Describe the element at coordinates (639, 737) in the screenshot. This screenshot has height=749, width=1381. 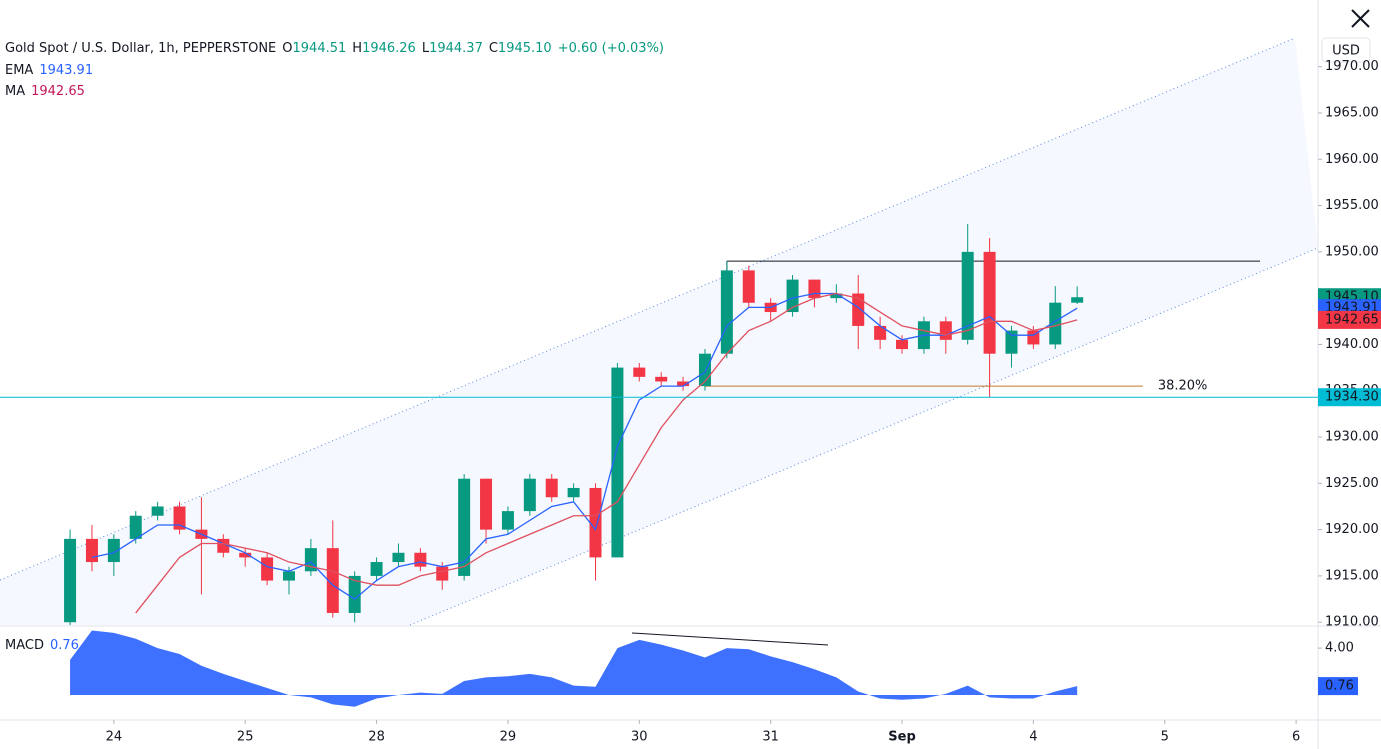
I see `x-tick-label: 30` at that location.